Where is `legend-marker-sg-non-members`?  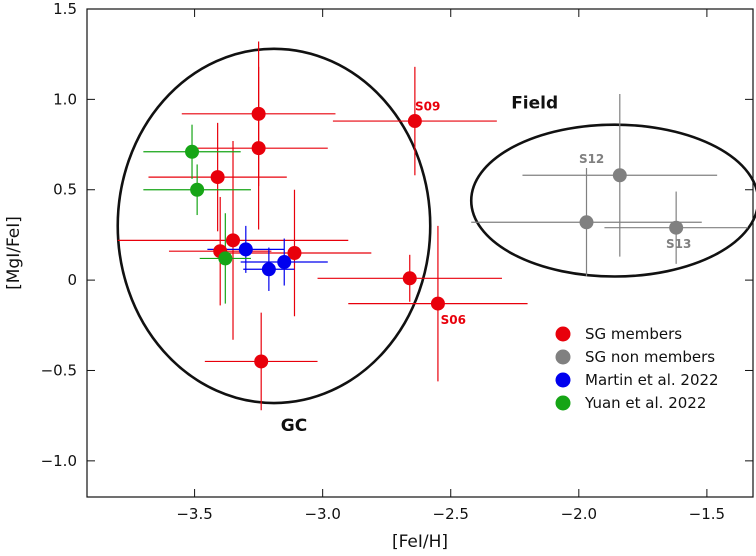 legend-marker-sg-non-members is located at coordinates (563, 357).